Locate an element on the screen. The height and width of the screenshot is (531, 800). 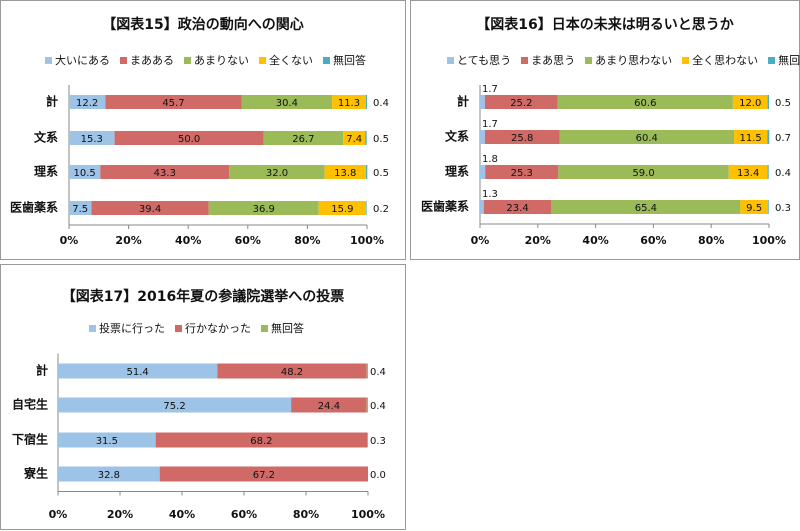
data-label: 43.3 is located at coordinates (165, 173).